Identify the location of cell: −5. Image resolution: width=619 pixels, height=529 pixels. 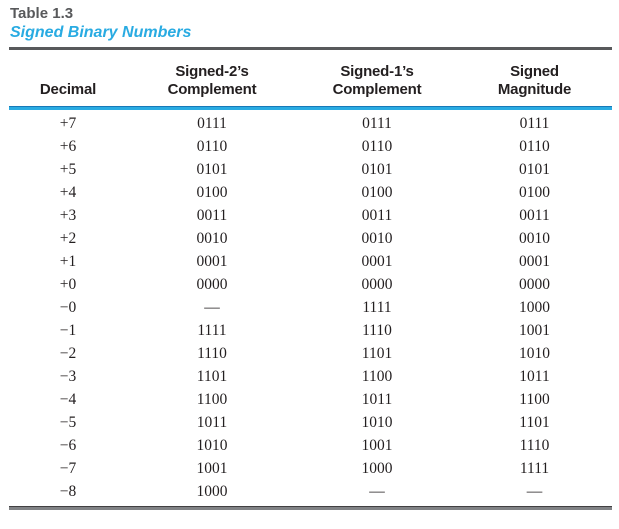
(68, 422).